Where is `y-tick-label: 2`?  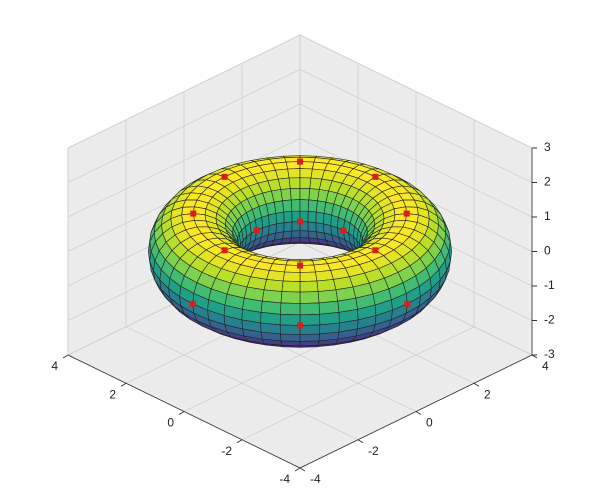 y-tick-label: 2 is located at coordinates (487, 394).